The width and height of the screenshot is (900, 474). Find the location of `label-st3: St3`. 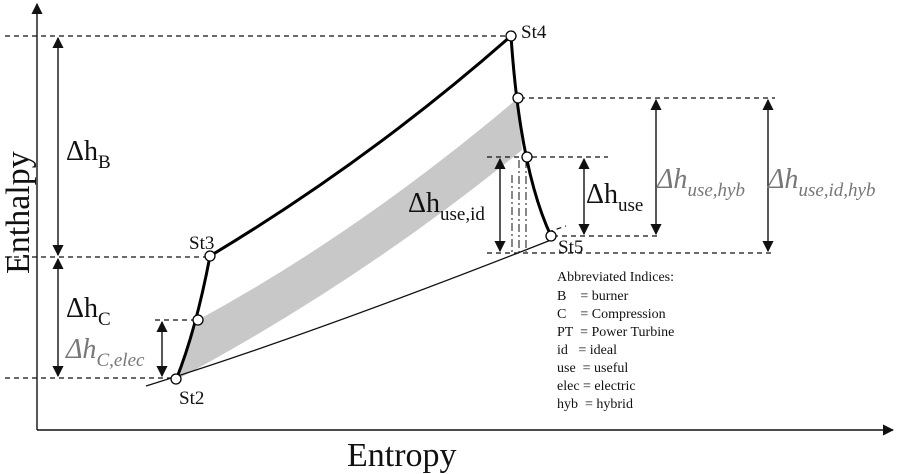

label-st3: St3 is located at coordinates (201, 243).